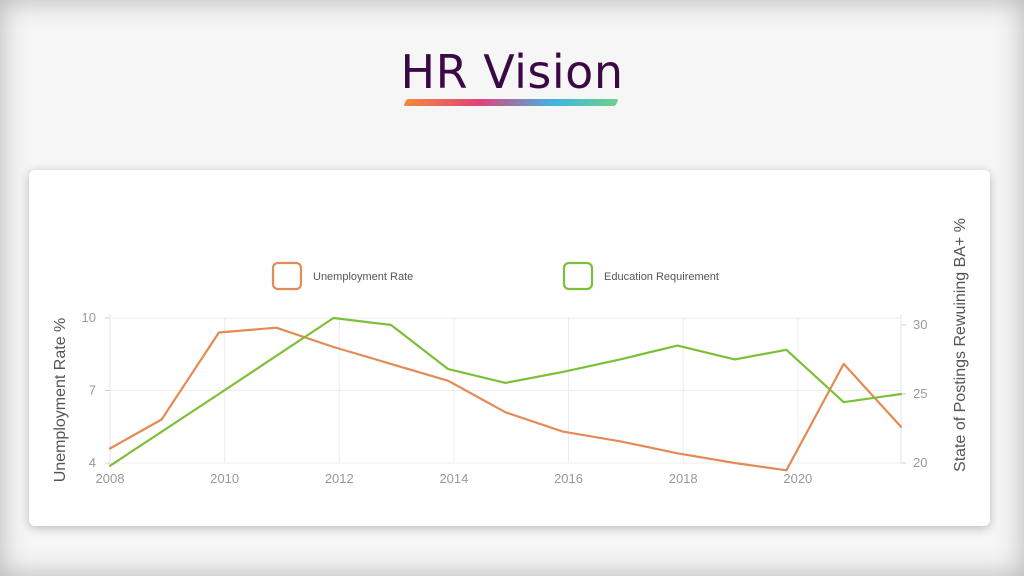  Describe the element at coordinates (495, 276) in the screenshot. I see `legend: Unemployment Rate Education Requirement` at that location.